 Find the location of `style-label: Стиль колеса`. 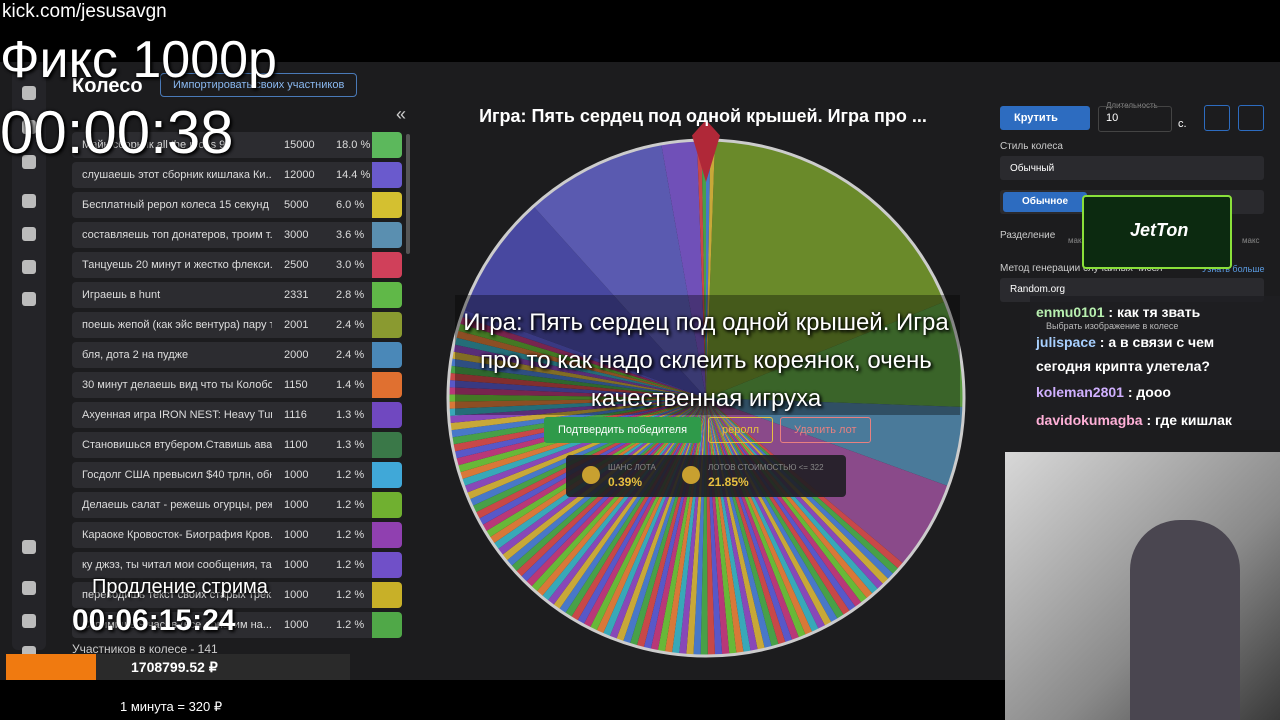

style-label: Стиль колеса is located at coordinates (1031, 146).